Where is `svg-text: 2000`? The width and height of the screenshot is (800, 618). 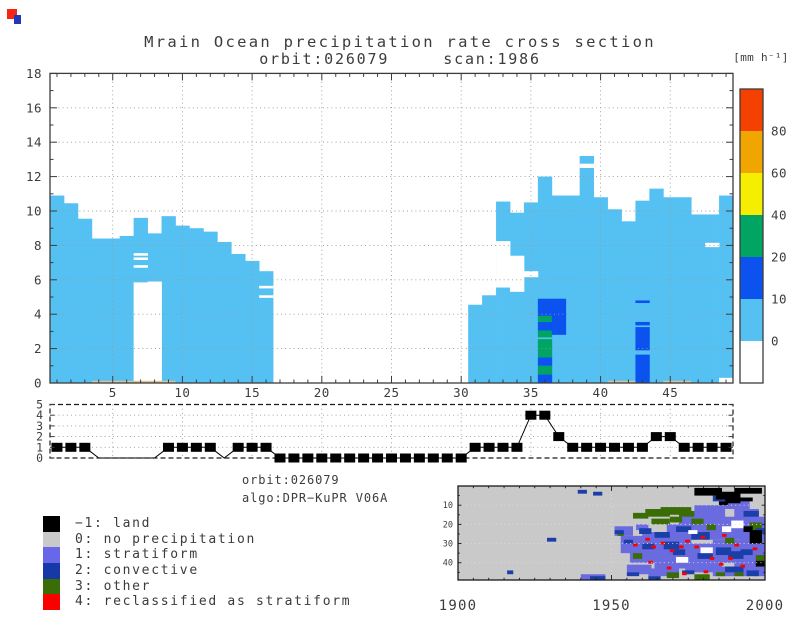
svg-text: 2000 is located at coordinates (765, 606).